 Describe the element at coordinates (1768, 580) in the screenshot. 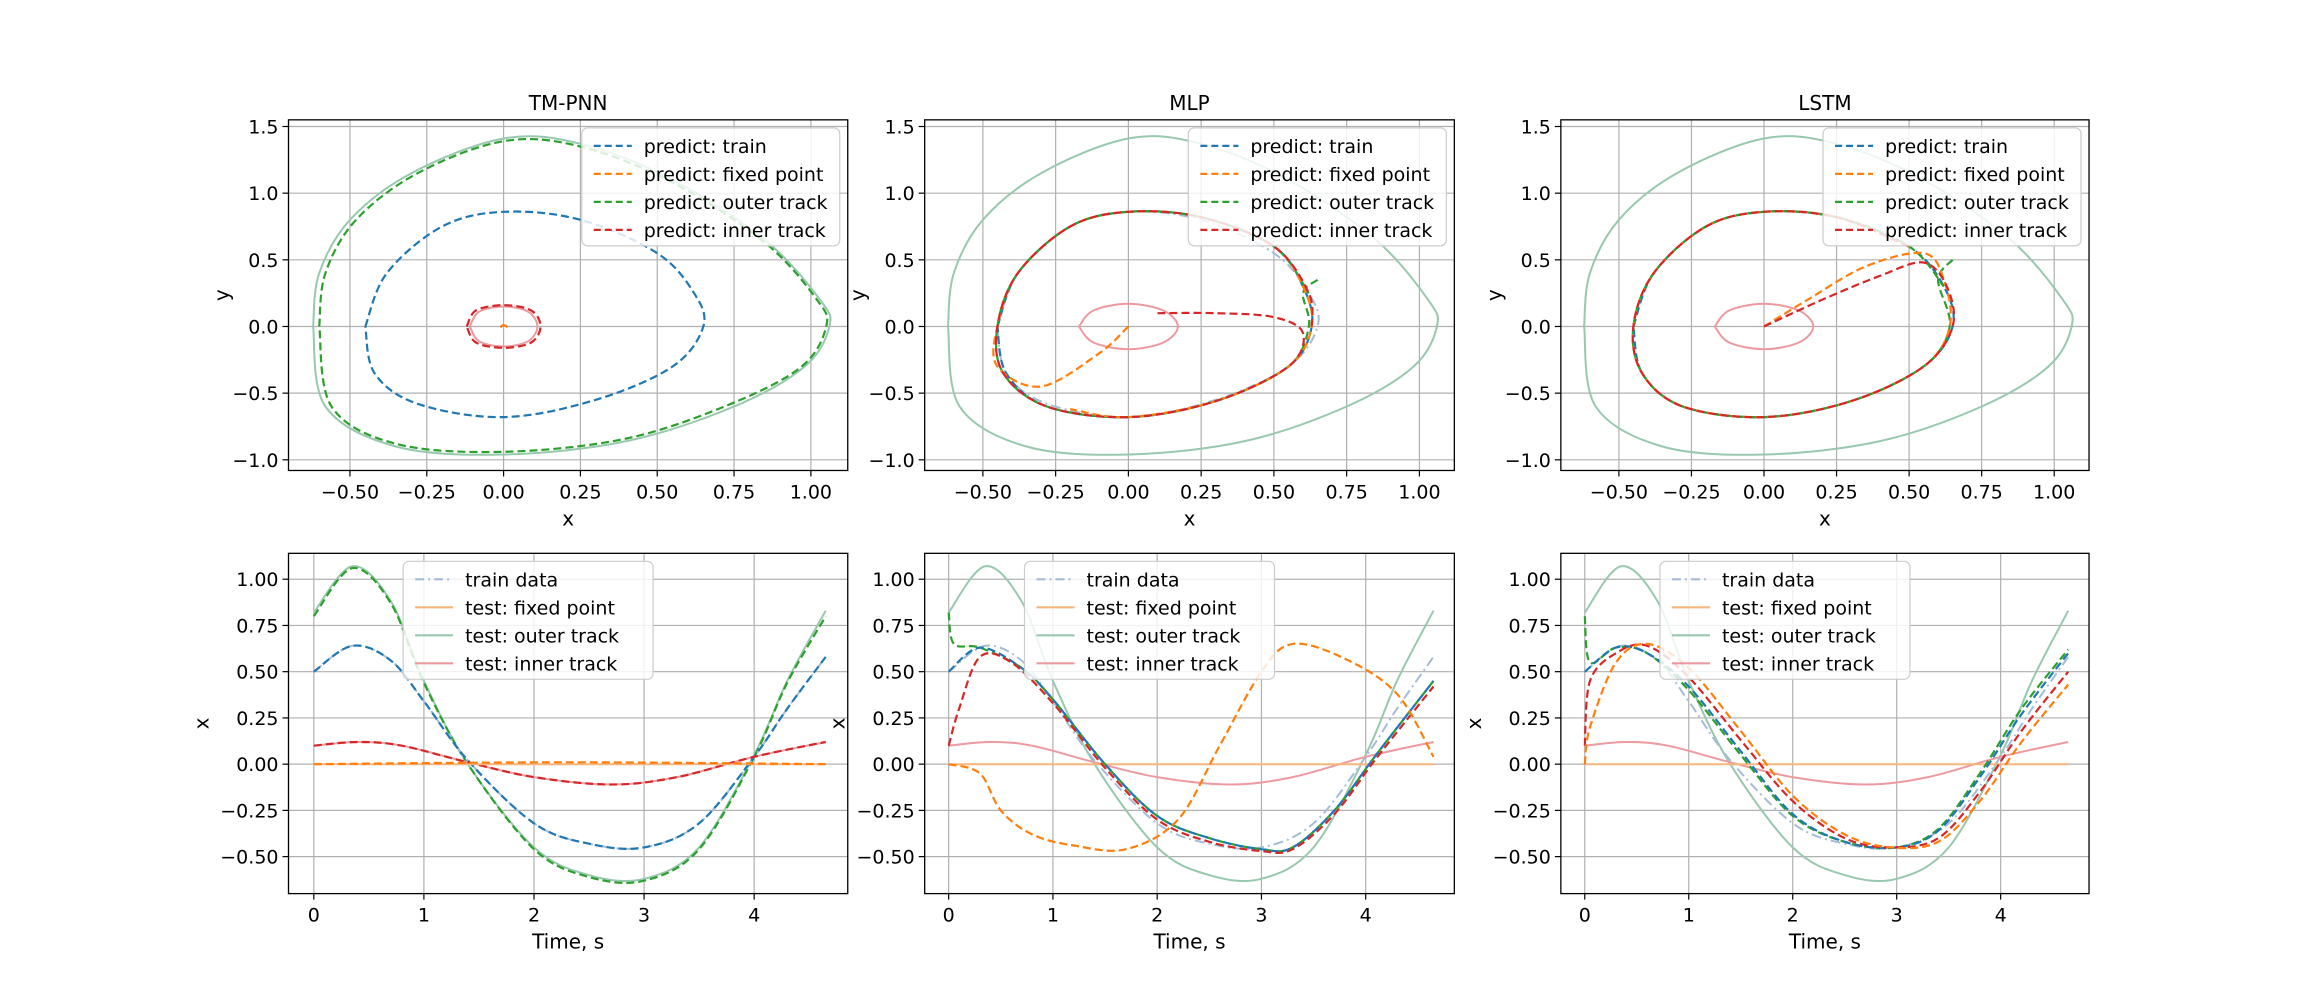

I see `legend-label: train data` at that location.